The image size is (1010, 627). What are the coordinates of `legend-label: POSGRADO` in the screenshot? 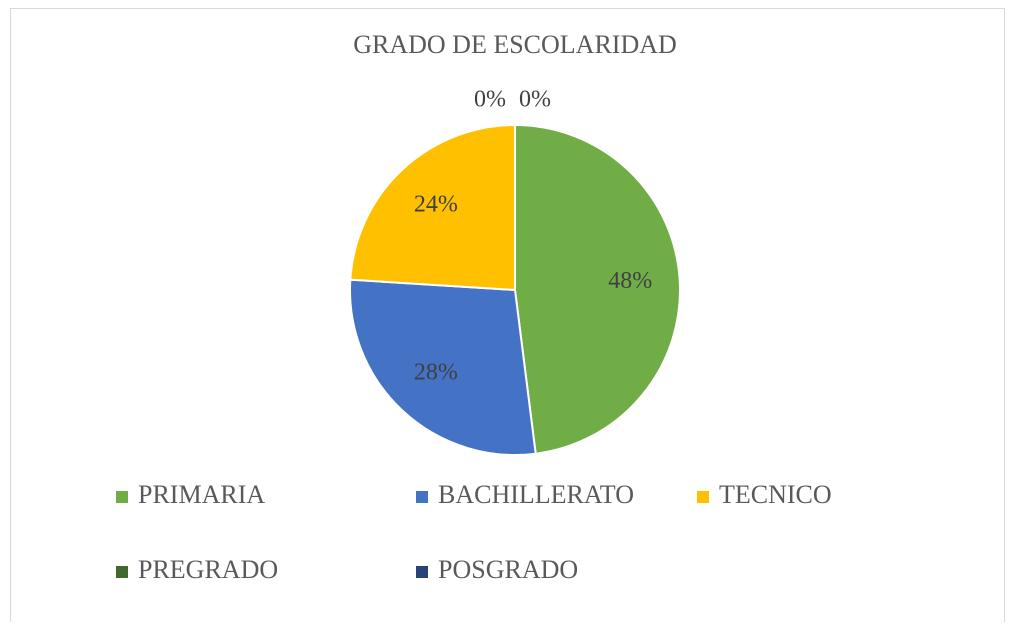 It's located at (508, 569).